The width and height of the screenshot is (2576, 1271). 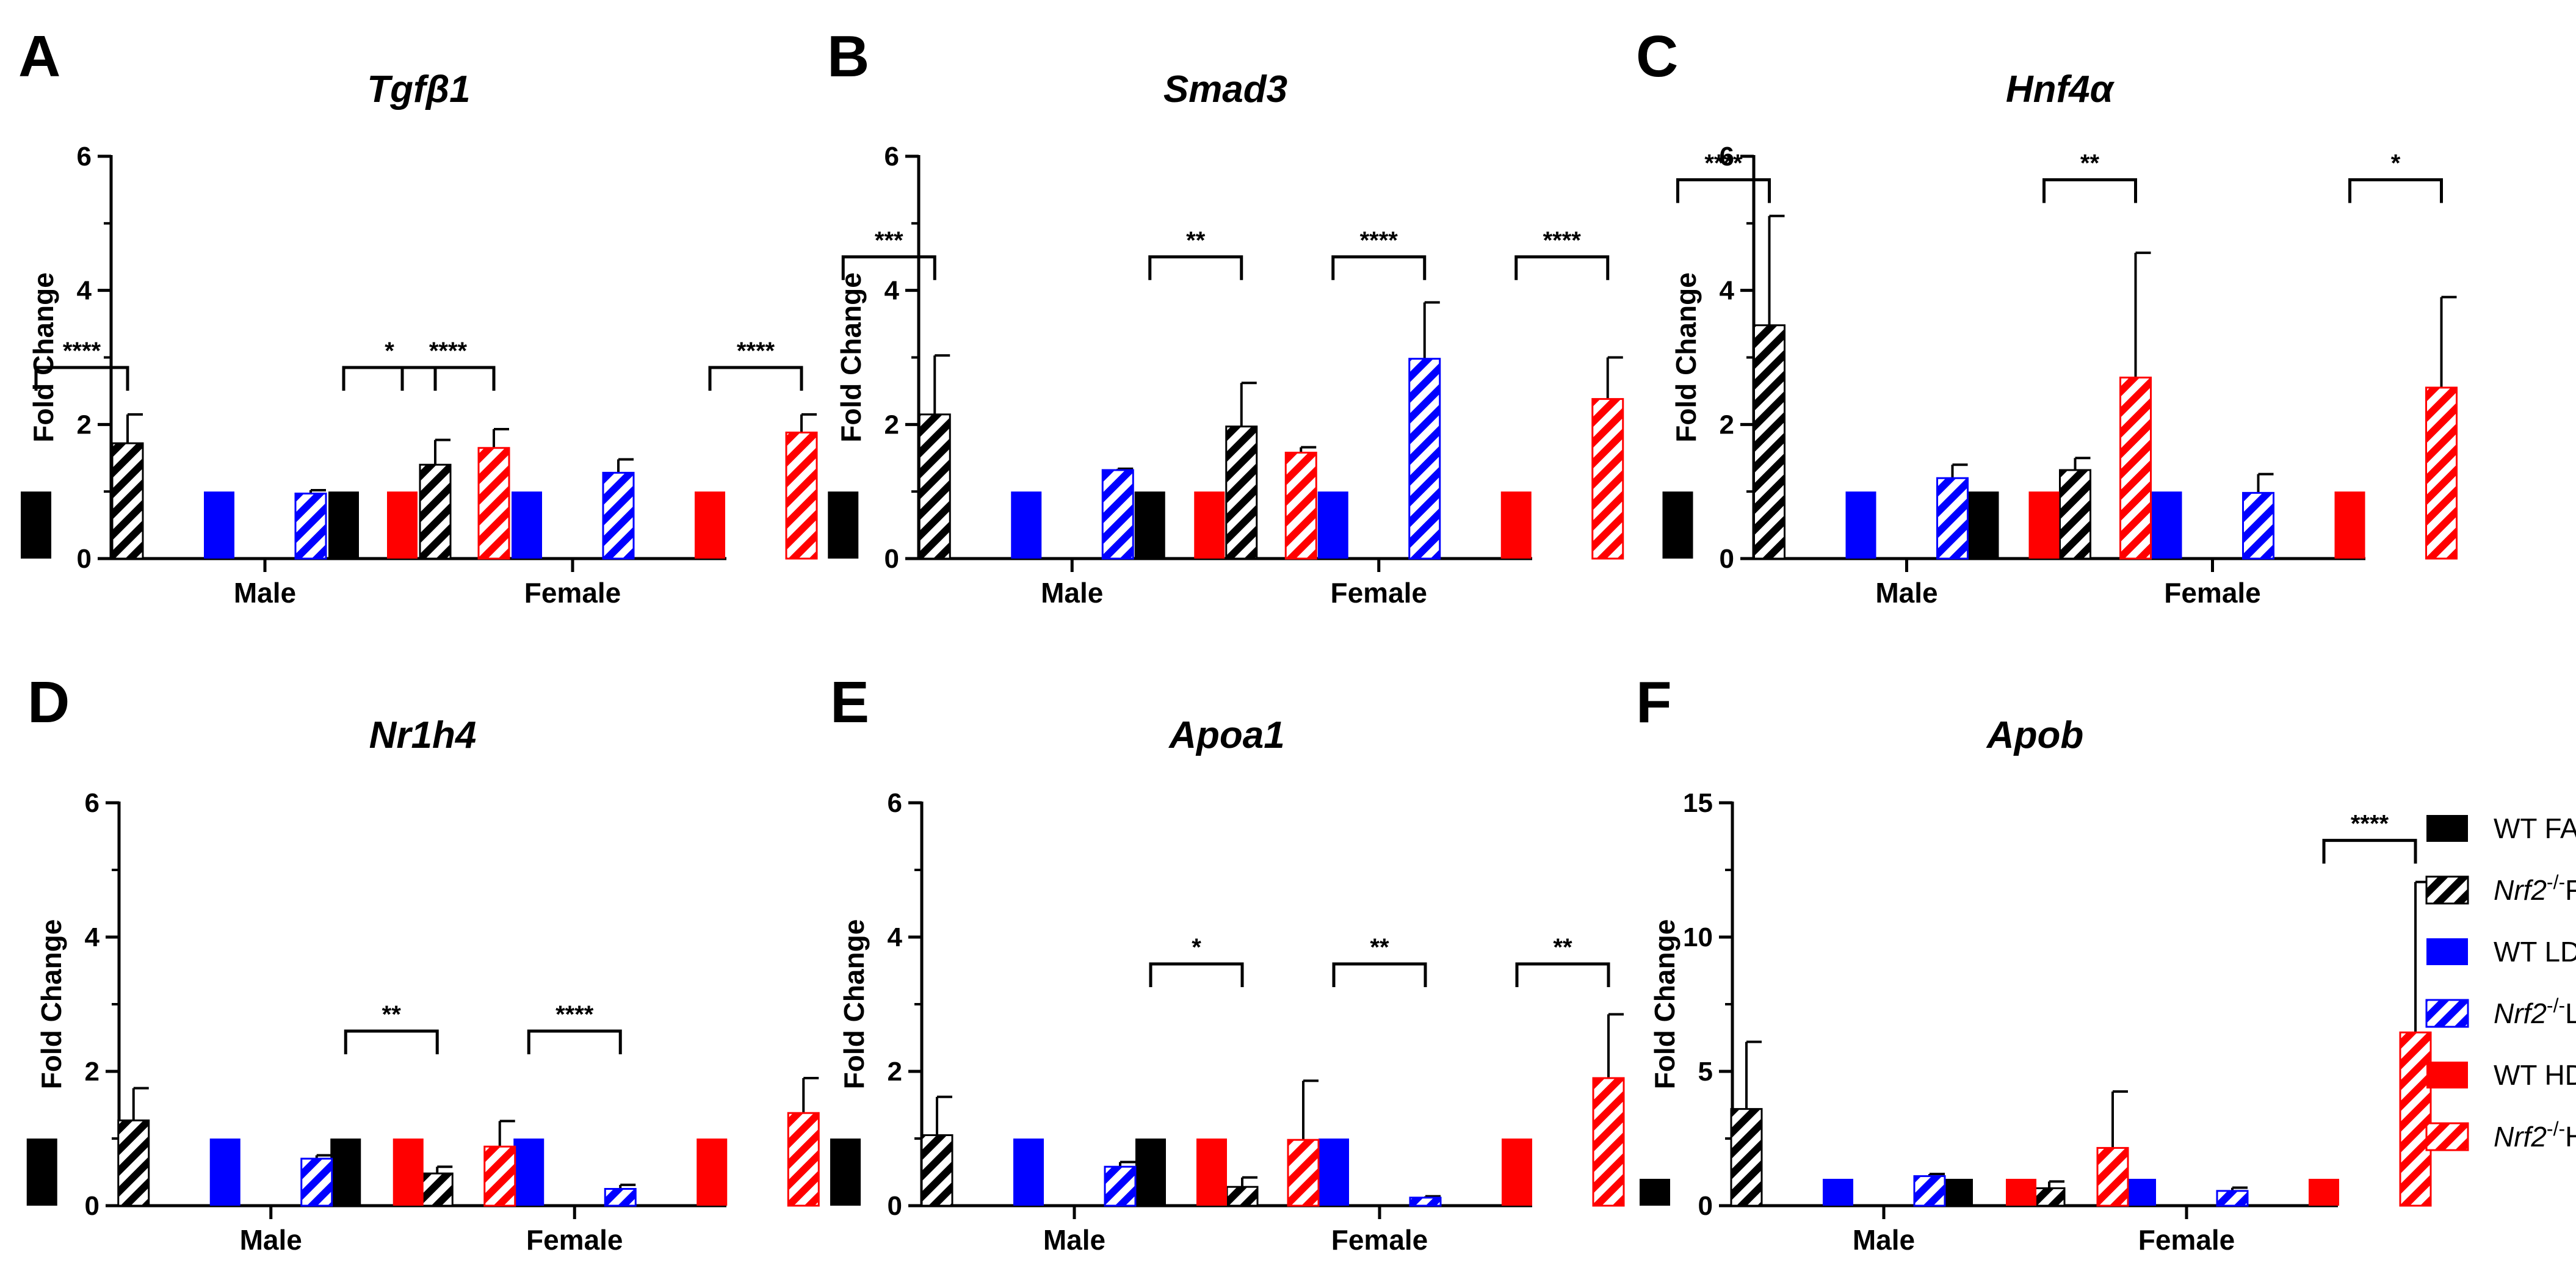 What do you see at coordinates (418, 89) in the screenshot?
I see `chart-title: Tgfβ1` at bounding box center [418, 89].